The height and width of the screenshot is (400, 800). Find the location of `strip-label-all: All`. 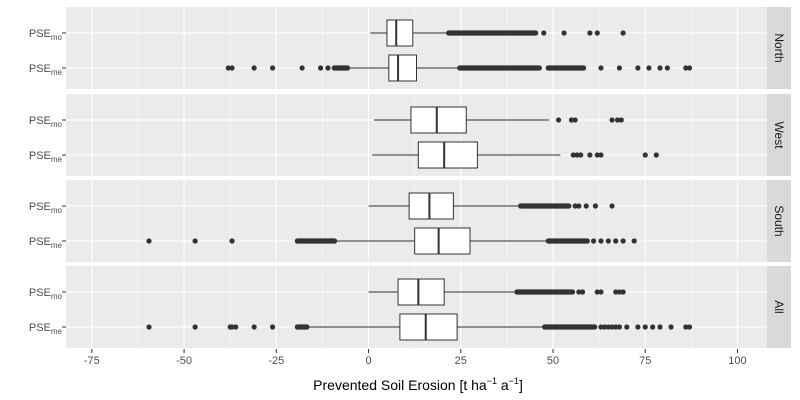

strip-label-all: All is located at coordinates (779, 306).